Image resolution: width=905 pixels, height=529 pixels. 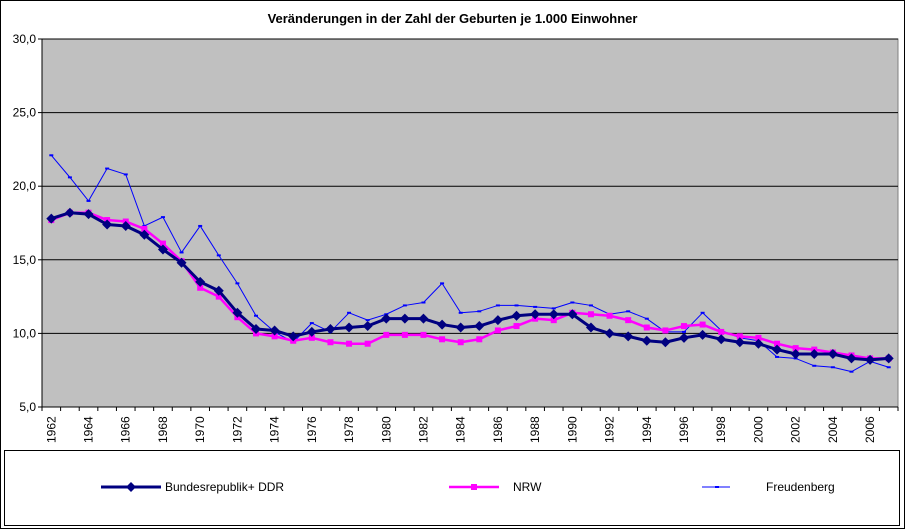 What do you see at coordinates (237, 429) in the screenshot?
I see `x-tick-label: 1972` at bounding box center [237, 429].